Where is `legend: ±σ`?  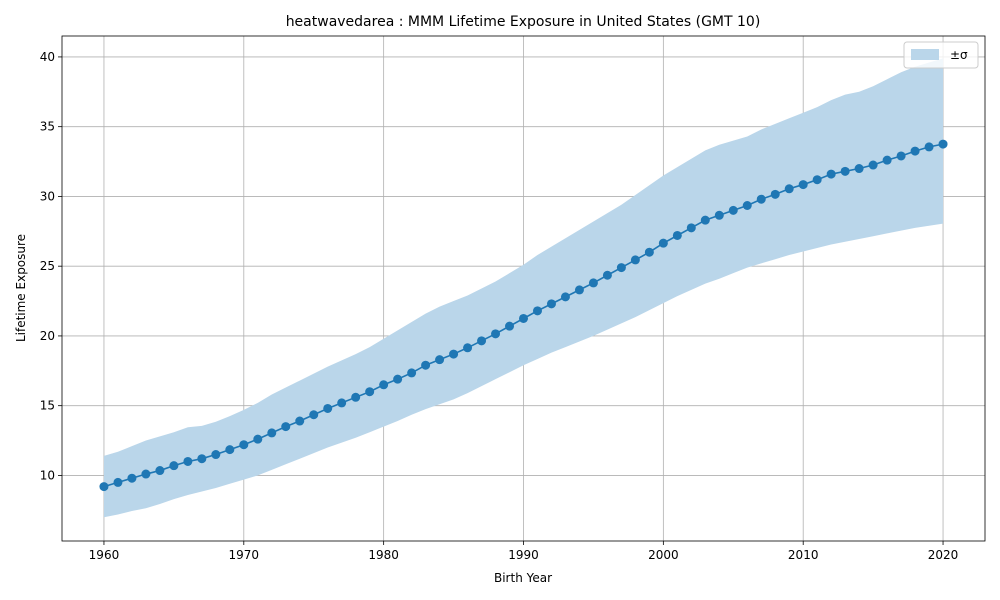 legend: ±σ is located at coordinates (941, 55).